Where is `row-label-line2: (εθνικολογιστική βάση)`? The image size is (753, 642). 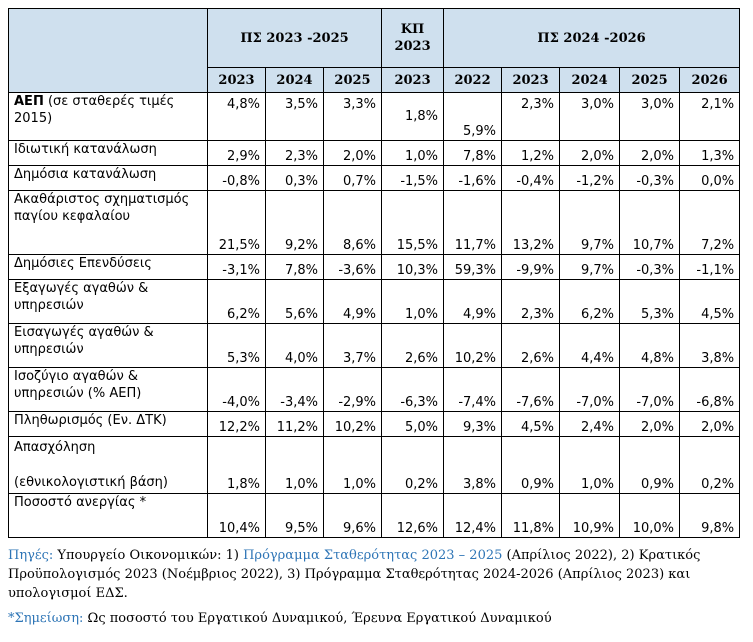
row-label-line2: (εθνικολογιστική βάση) is located at coordinates (91, 482).